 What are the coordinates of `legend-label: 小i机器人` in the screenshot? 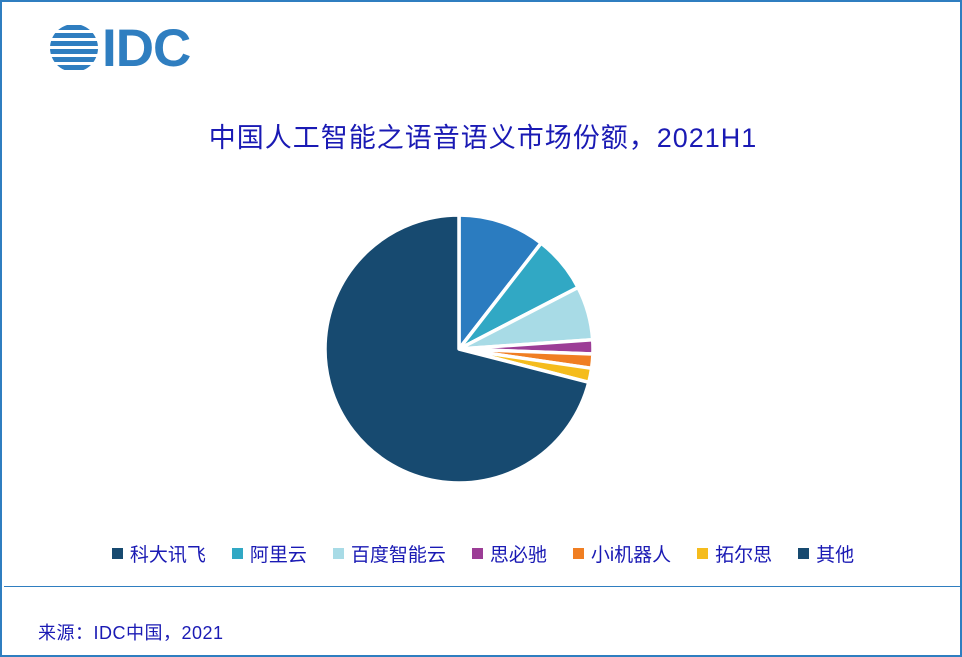 It's located at (631, 555).